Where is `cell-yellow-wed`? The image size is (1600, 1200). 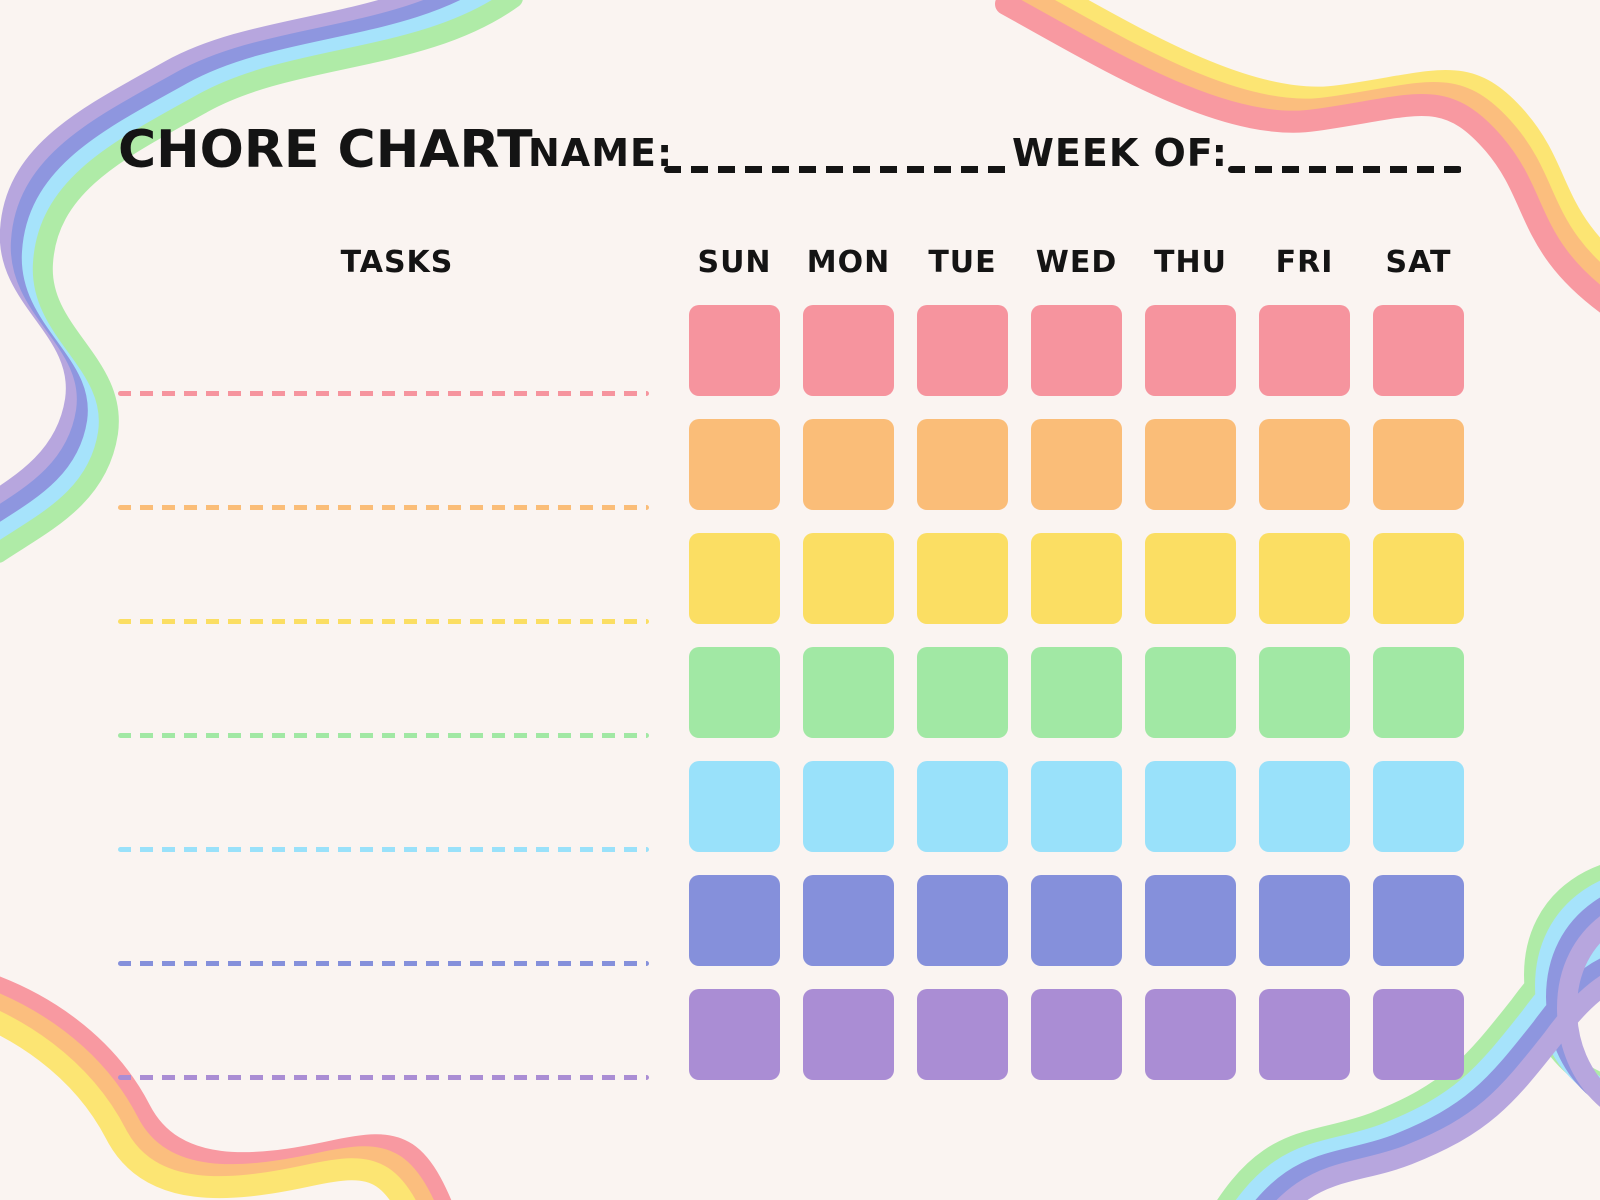 cell-yellow-wed is located at coordinates (1076, 578).